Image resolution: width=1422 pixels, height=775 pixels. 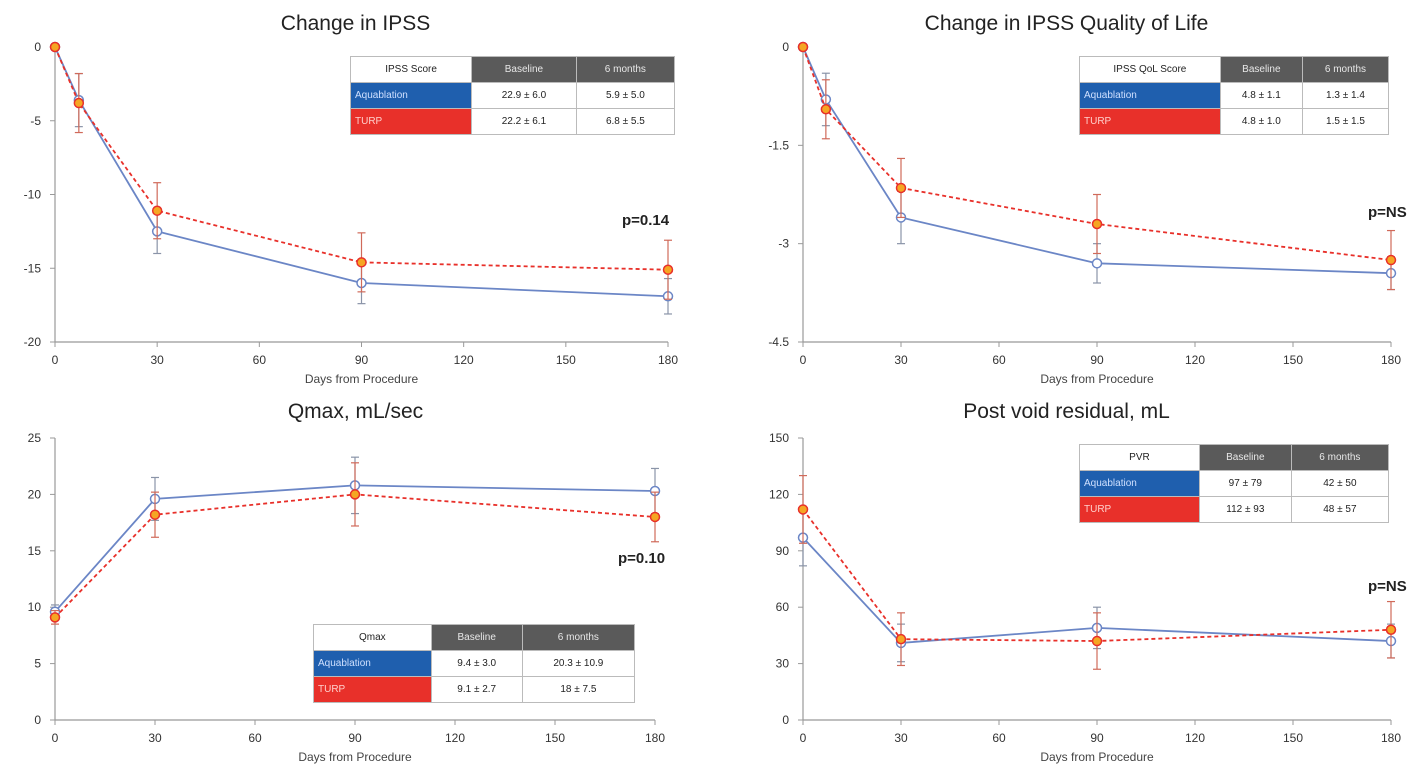 I want to click on y-tick-label: -5, so click(x=35, y=121).